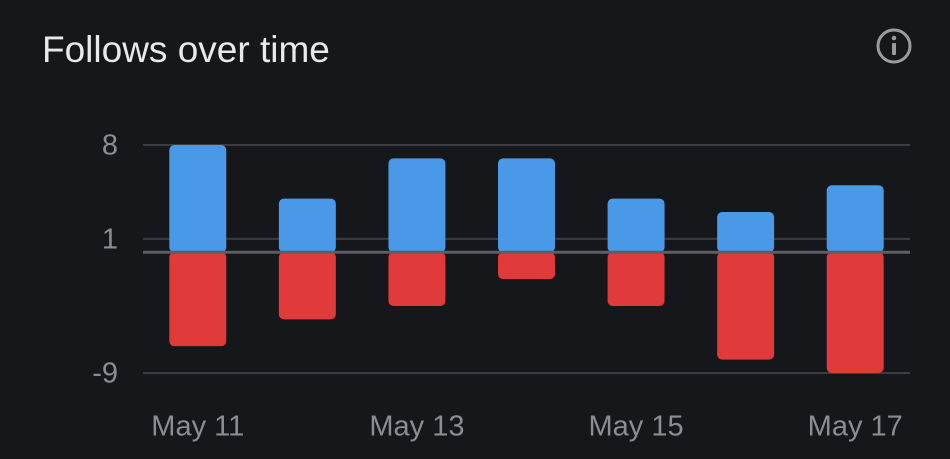 This screenshot has width=950, height=459. I want to click on info-circle, so click(894, 46).